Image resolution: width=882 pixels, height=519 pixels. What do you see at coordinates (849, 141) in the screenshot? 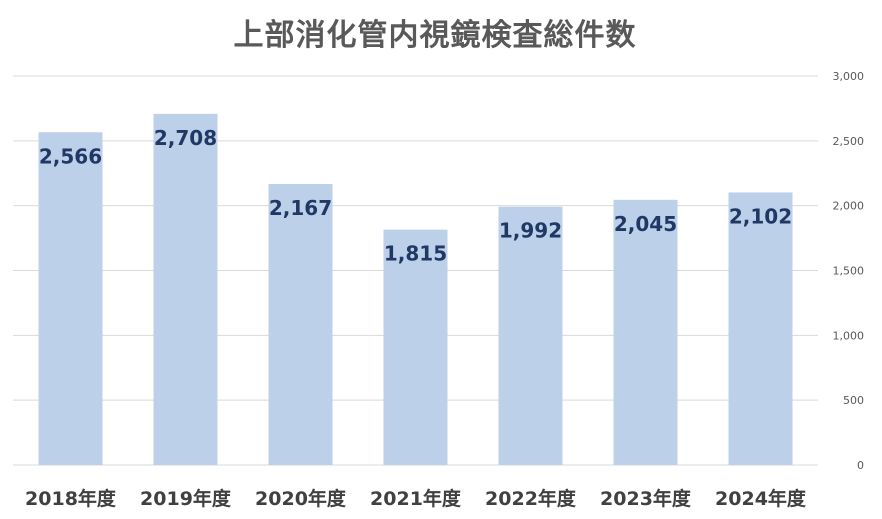
I see `y-tick-label: 2,500` at bounding box center [849, 141].